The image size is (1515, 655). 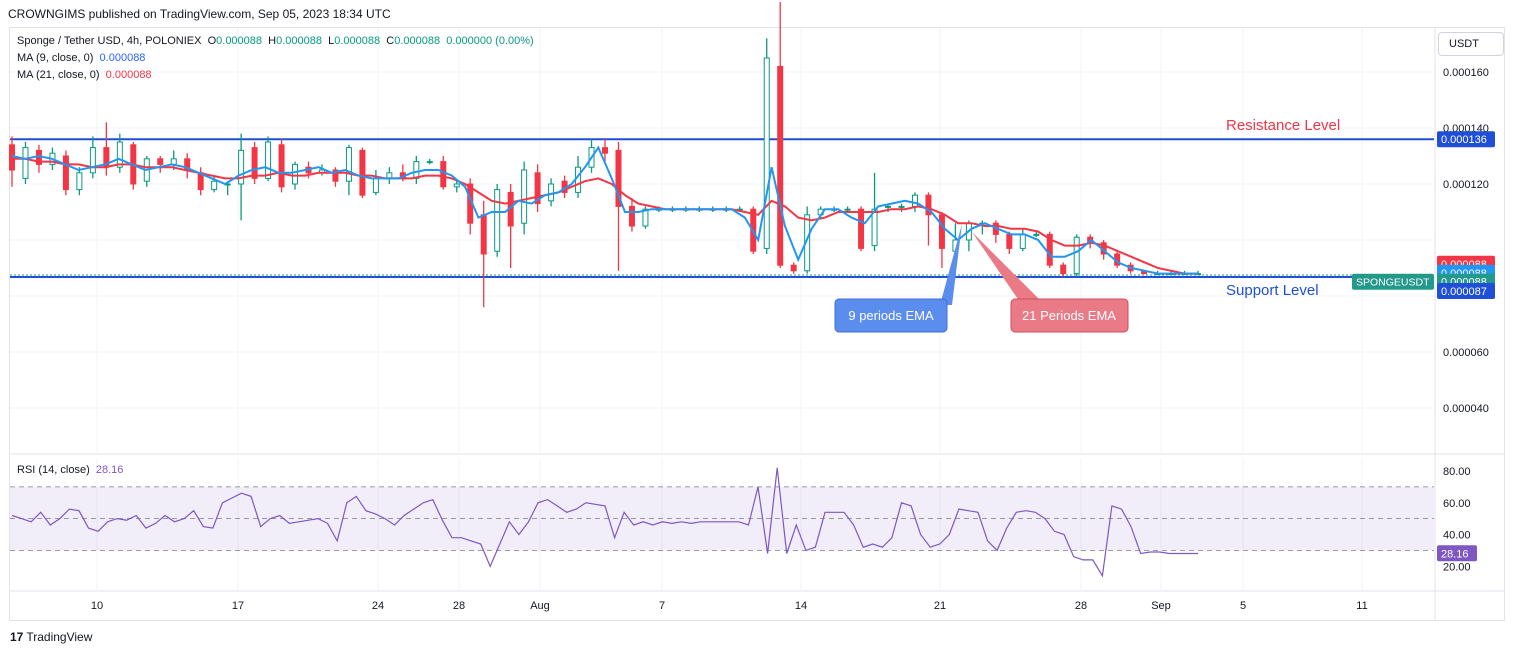 I want to click on currency-button: USDT, so click(x=1471, y=44).